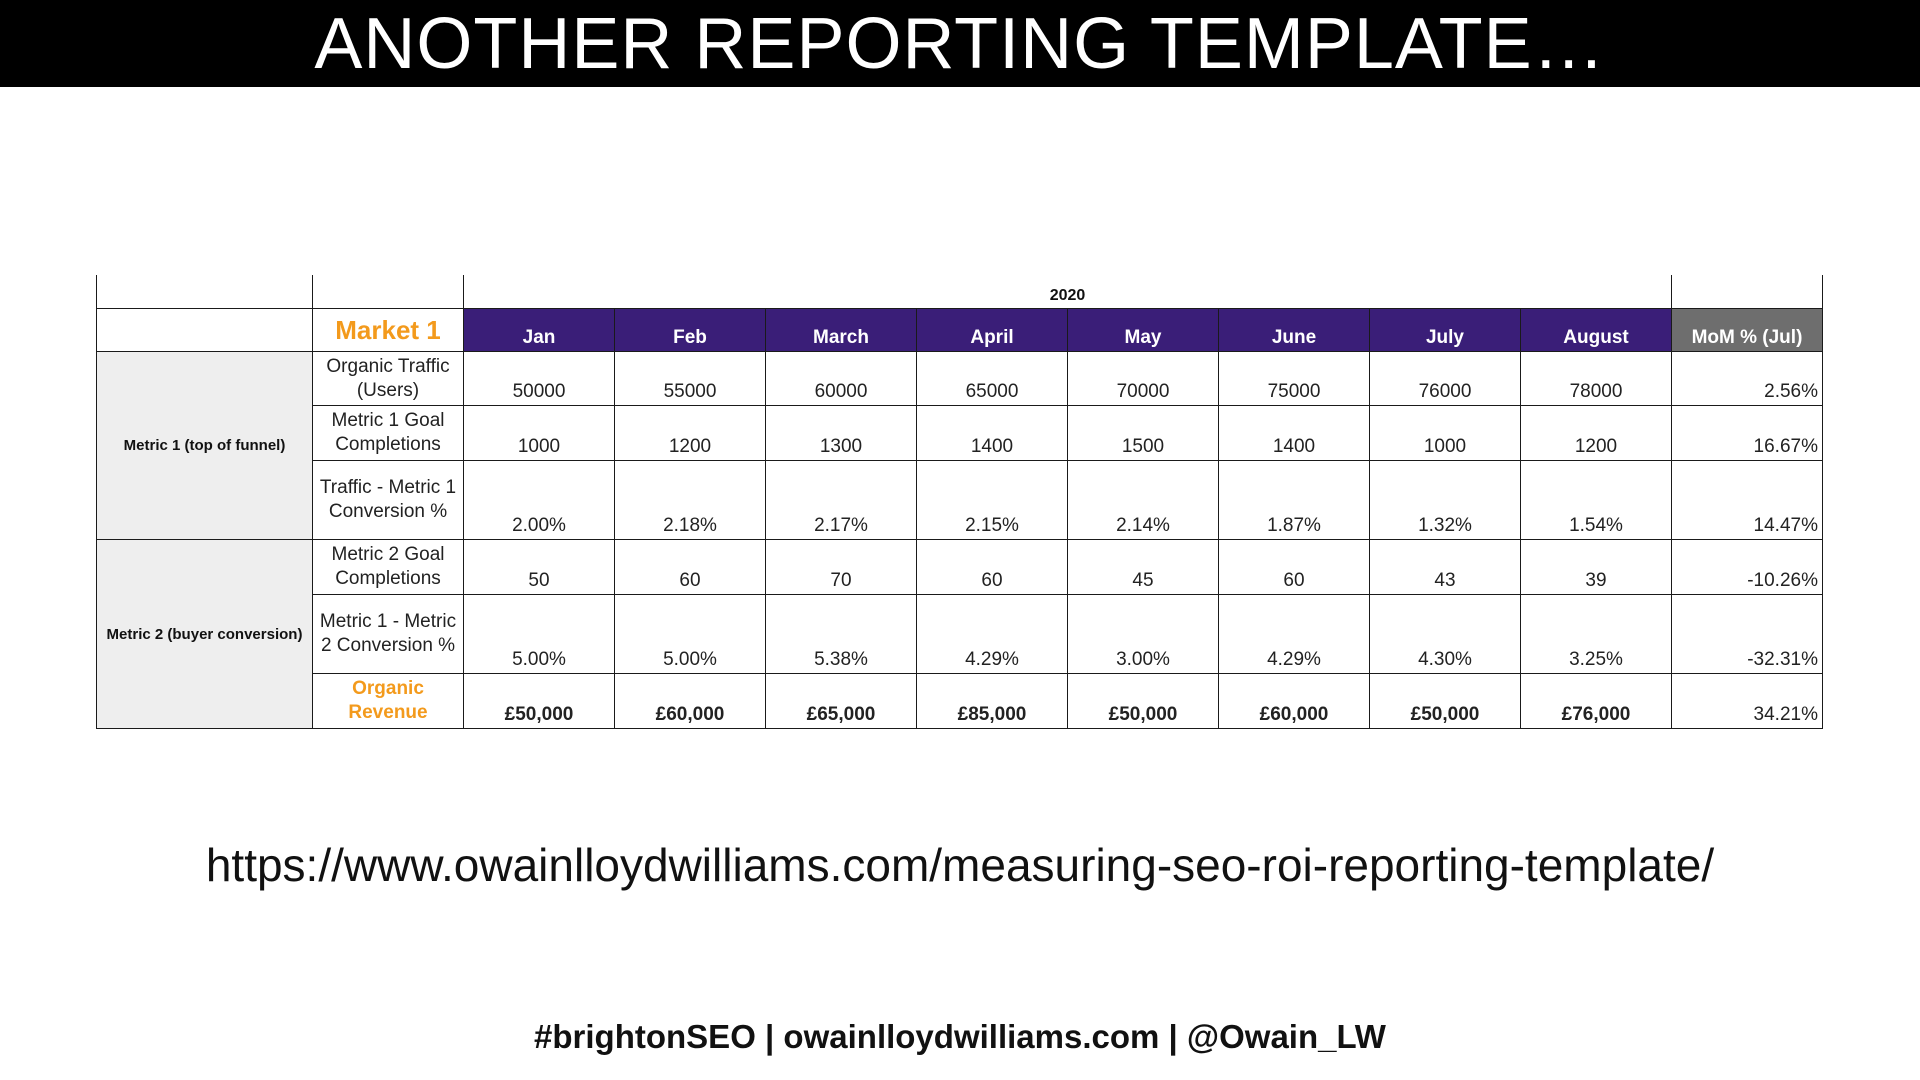 This screenshot has height=1080, width=1920. I want to click on table-cell: 2.18%, so click(690, 500).